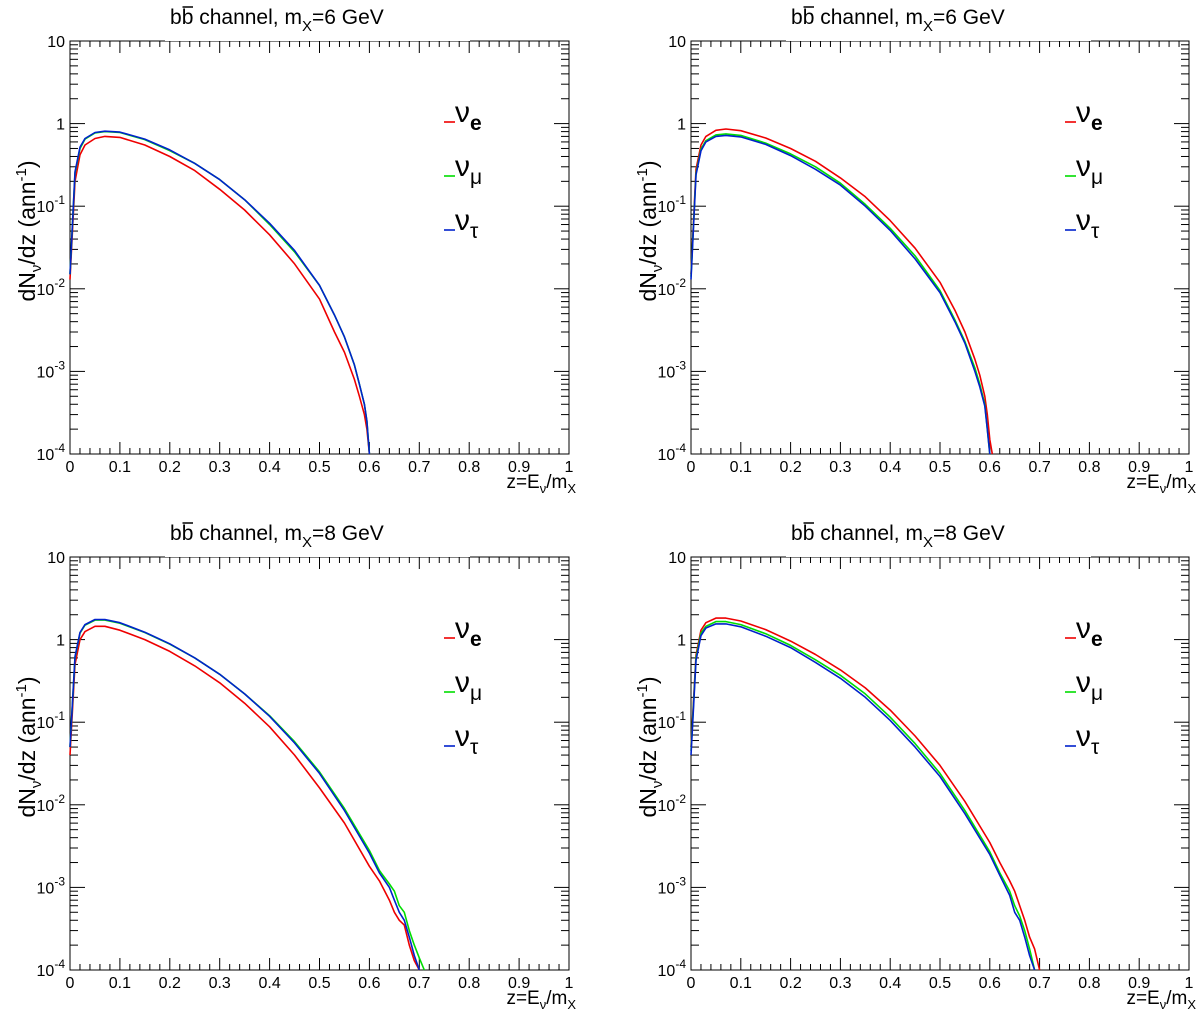 This screenshot has height=1021, width=1199. What do you see at coordinates (868, 533) in the screenshot?
I see `title-channel: channel, m` at bounding box center [868, 533].